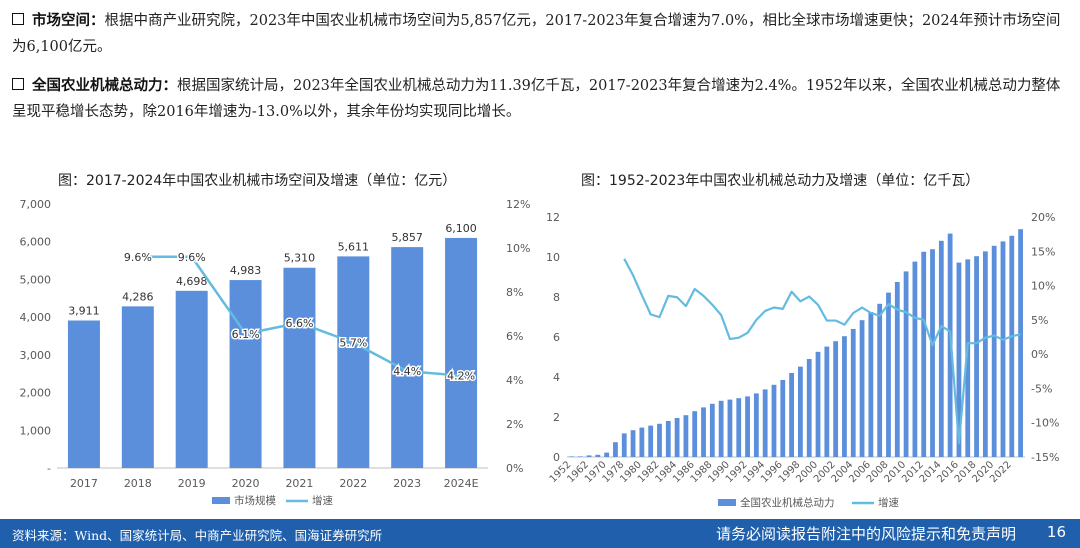 The image size is (1080, 548). I want to click on bar-value-label: 4,698, so click(192, 281).